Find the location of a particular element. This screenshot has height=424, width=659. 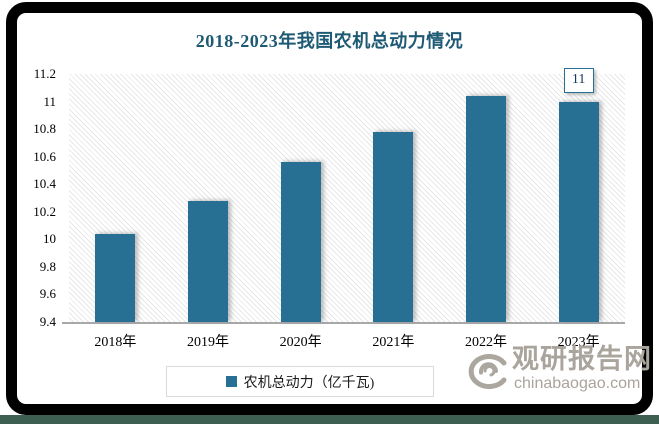

y-tick-label: 9.6 is located at coordinates (47, 294).